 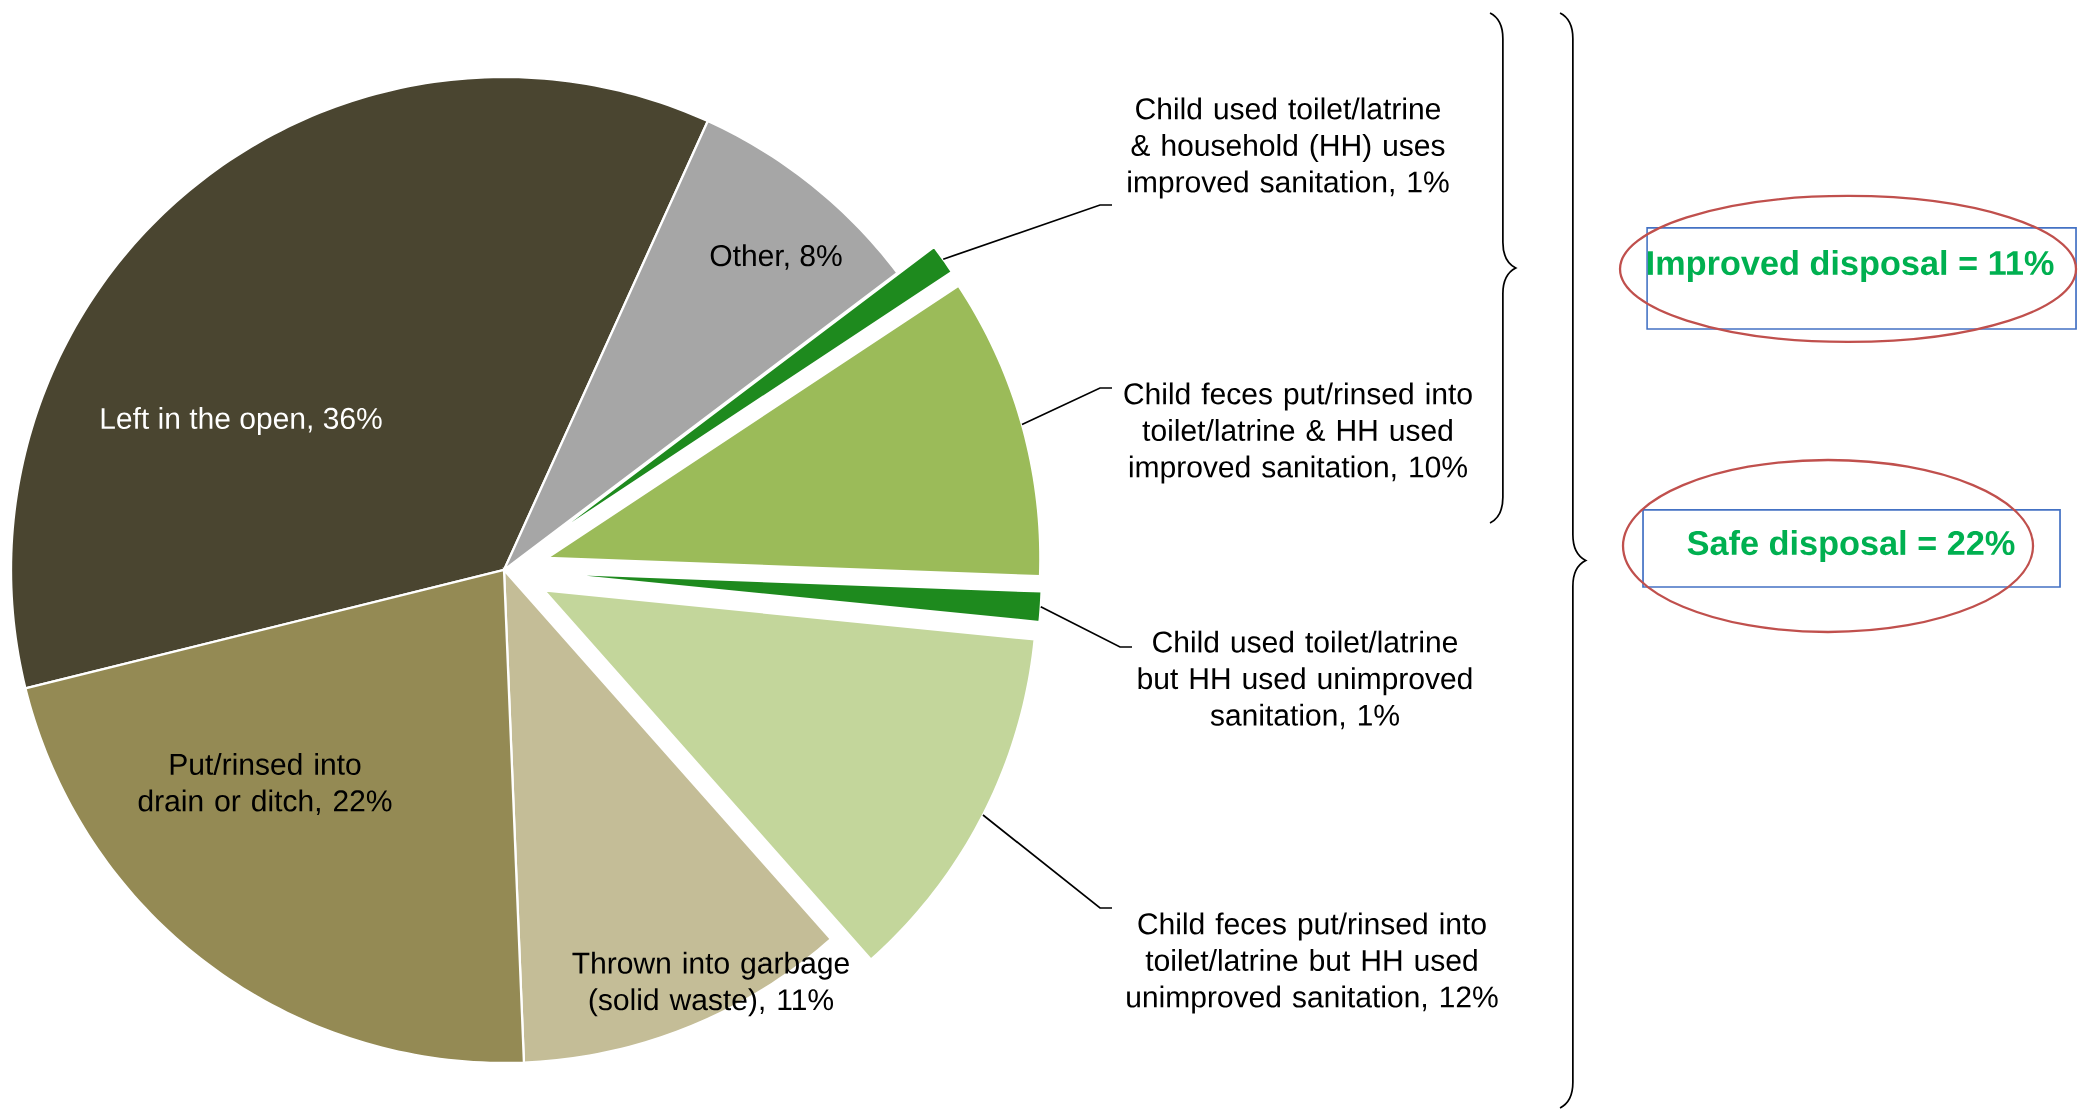 I want to click on slice-label: Left in the open, 36%, so click(x=241, y=421).